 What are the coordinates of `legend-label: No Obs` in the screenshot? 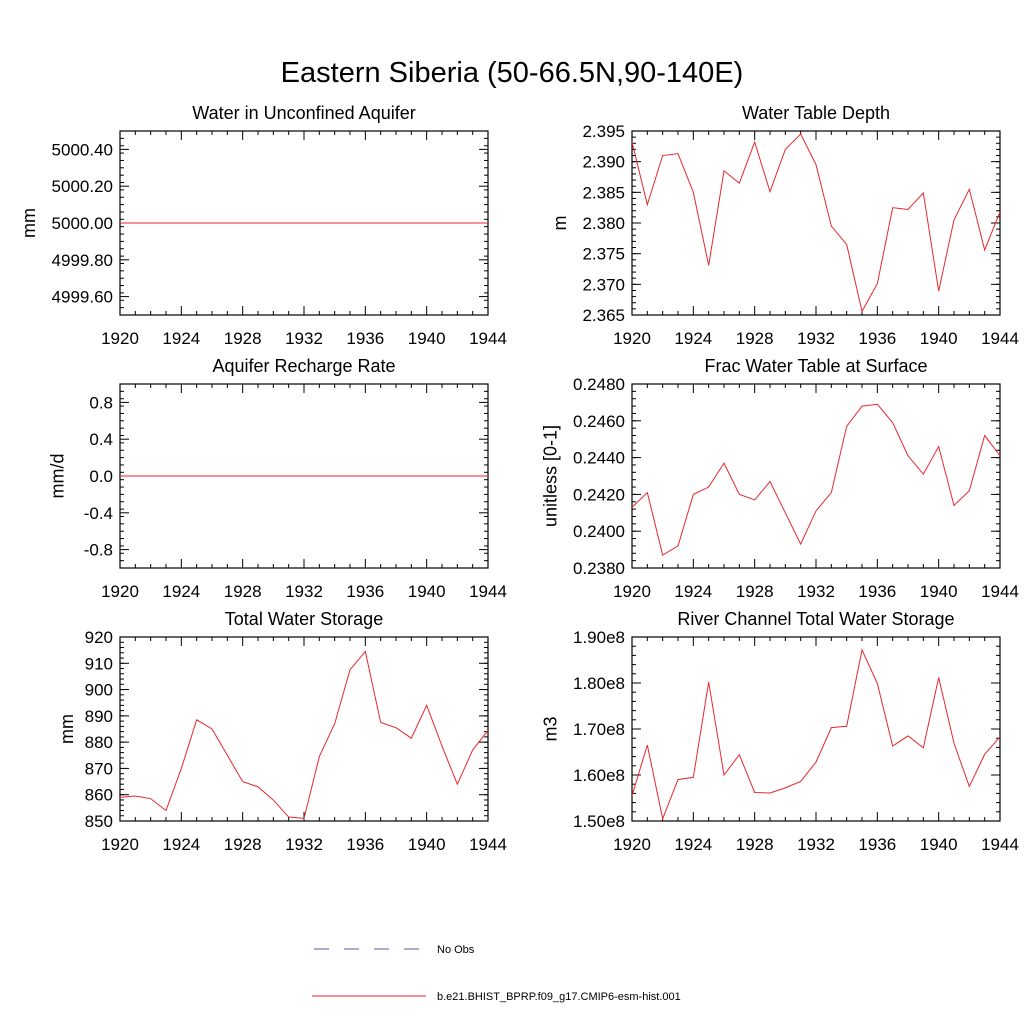 It's located at (456, 950).